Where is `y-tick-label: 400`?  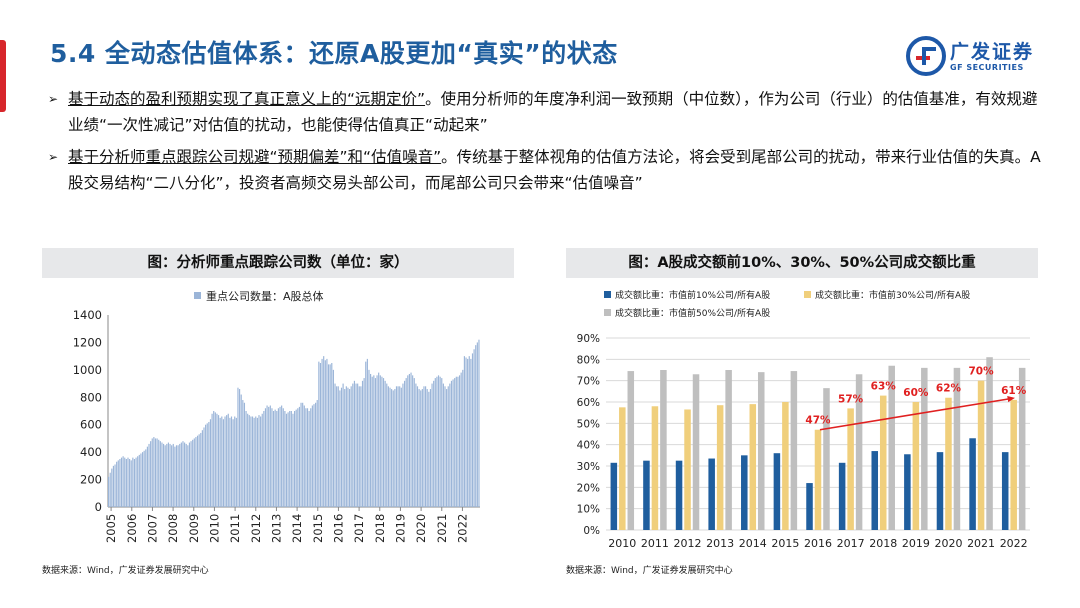
y-tick-label: 400 is located at coordinates (91, 452).